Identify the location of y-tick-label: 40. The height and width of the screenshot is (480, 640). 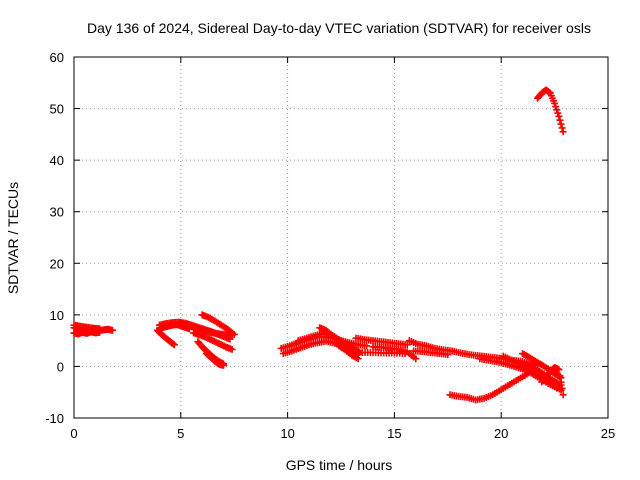
(57, 160).